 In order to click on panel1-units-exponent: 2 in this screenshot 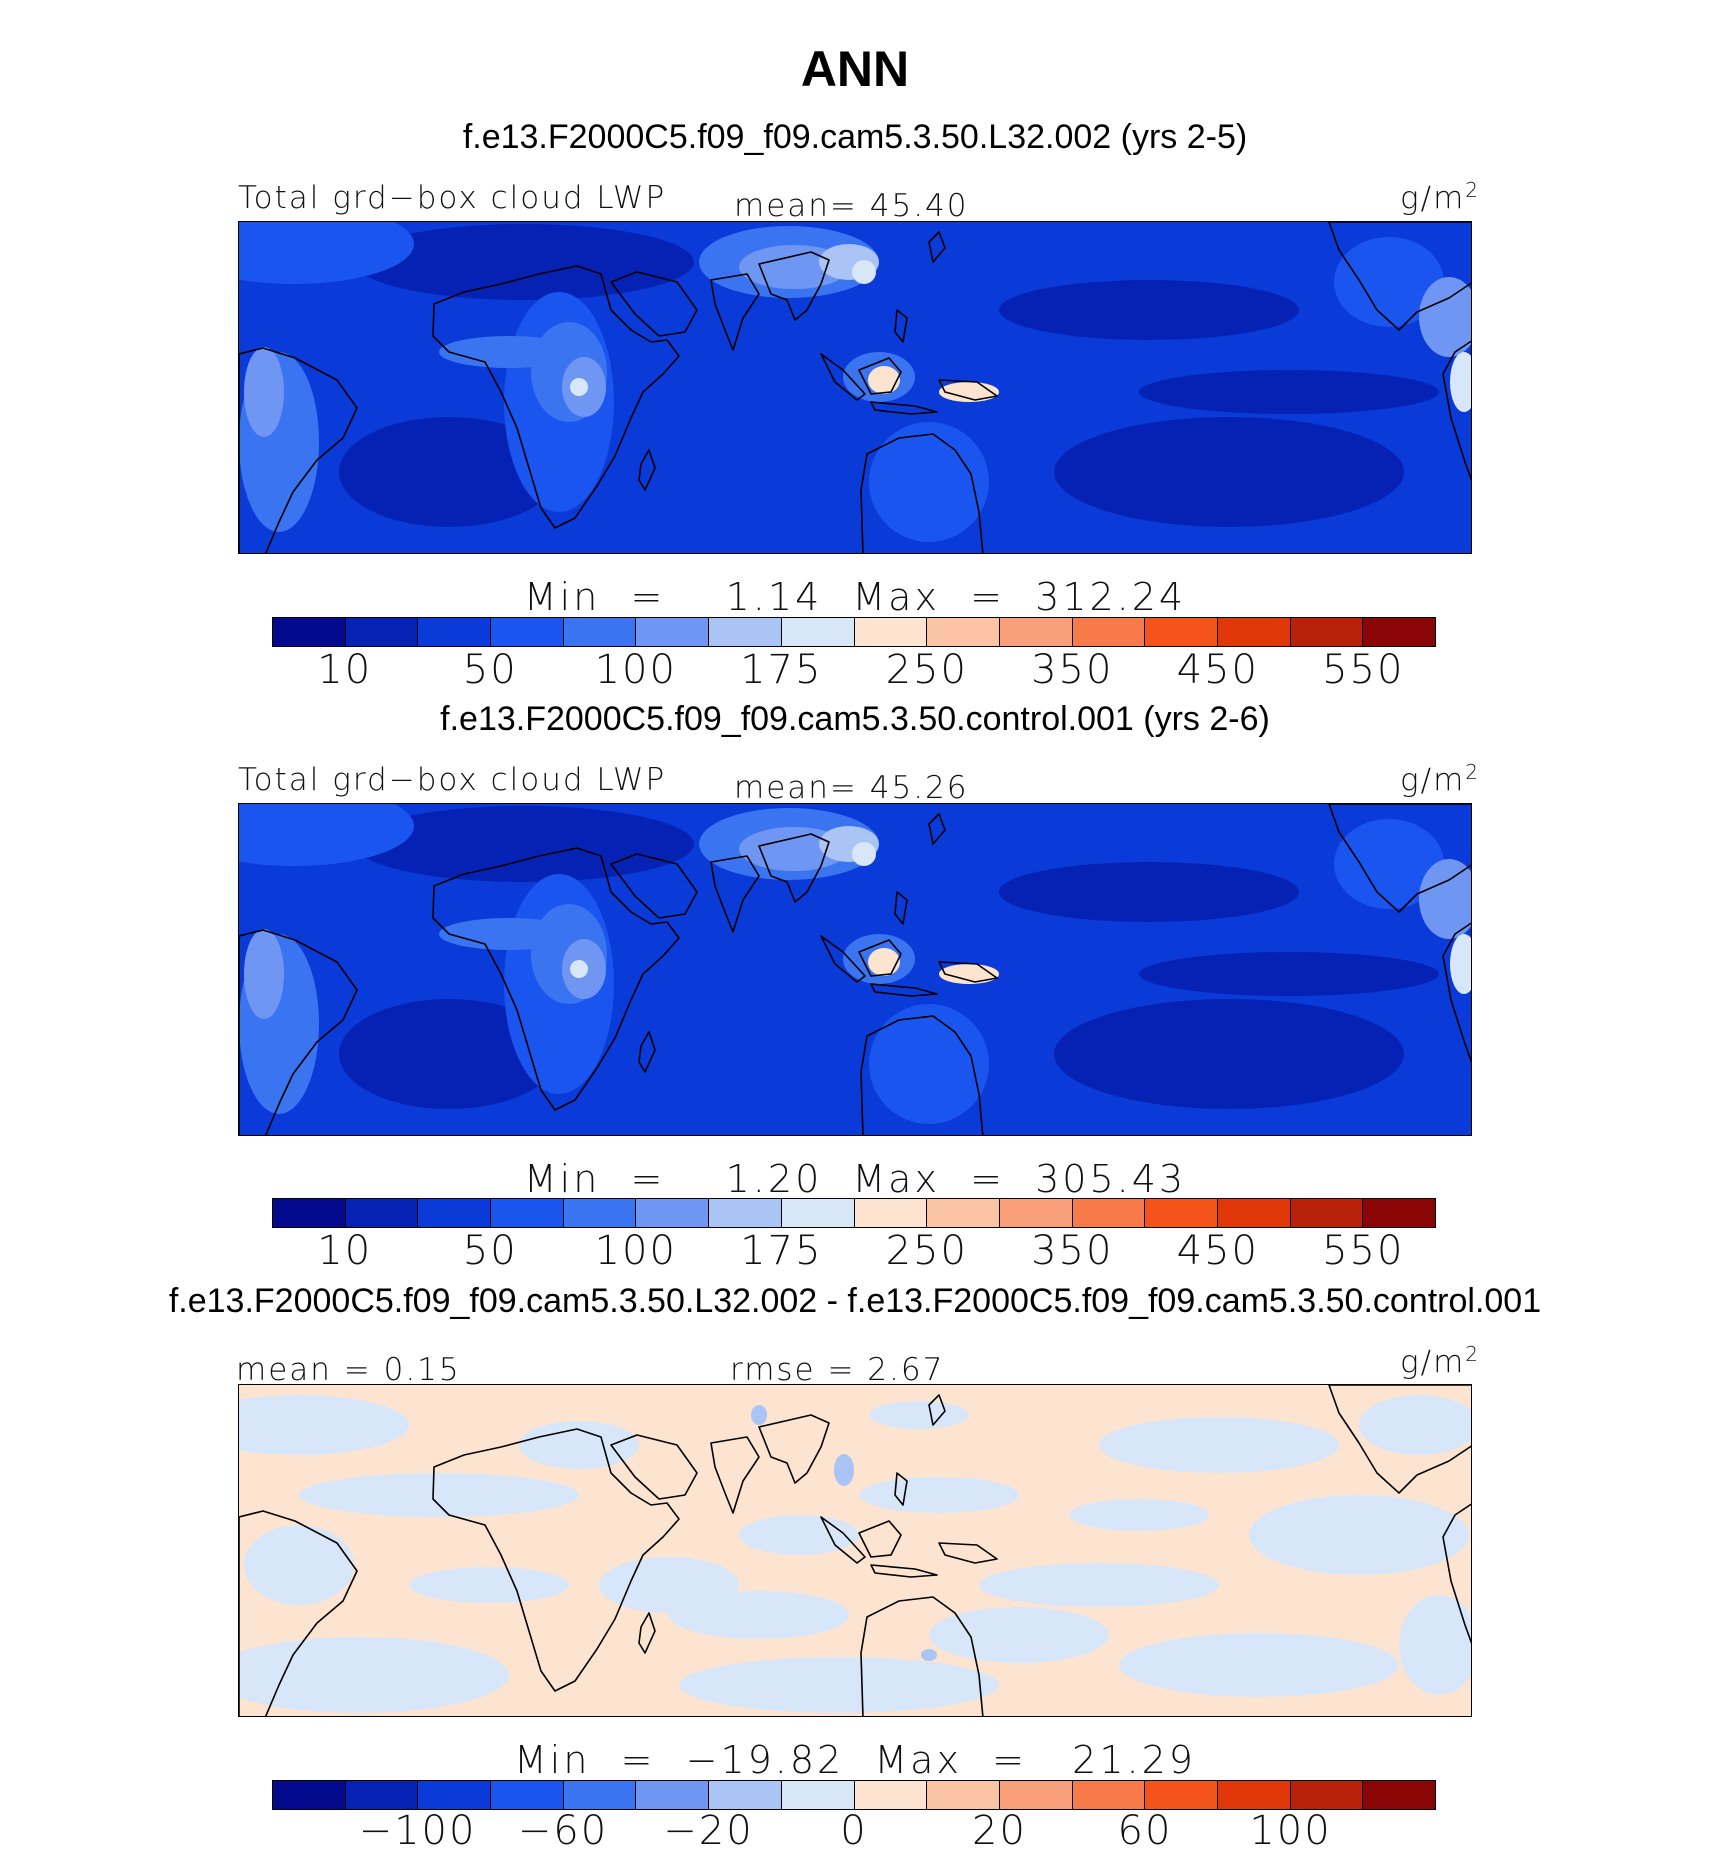, I will do `click(1471, 190)`.